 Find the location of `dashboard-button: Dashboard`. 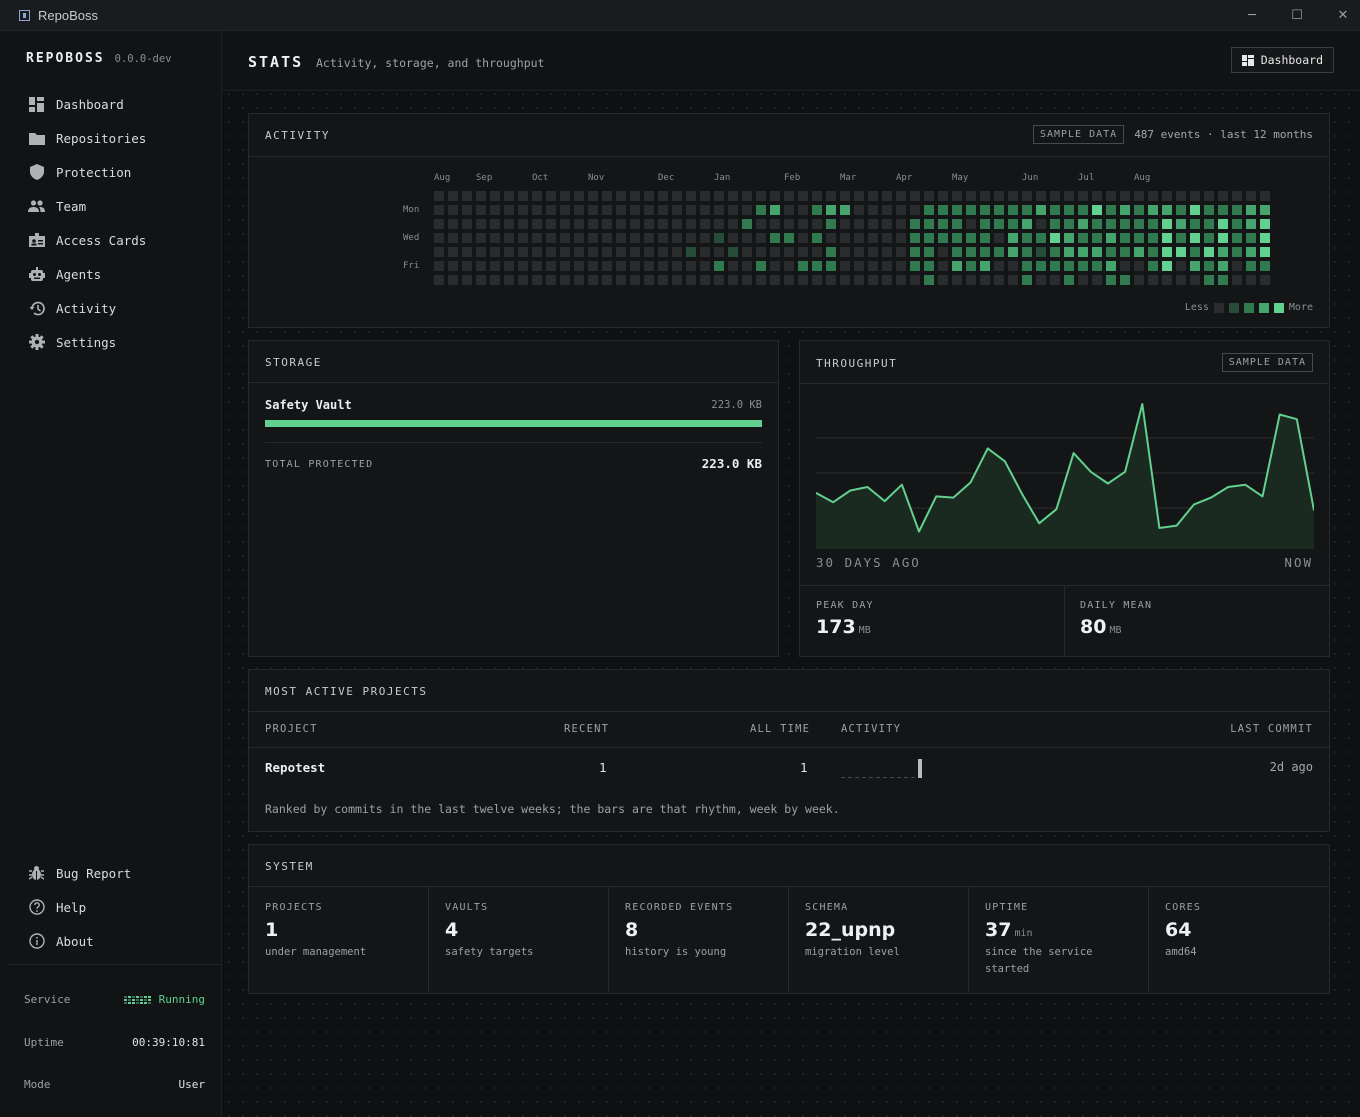

dashboard-button: Dashboard is located at coordinates (1282, 60).